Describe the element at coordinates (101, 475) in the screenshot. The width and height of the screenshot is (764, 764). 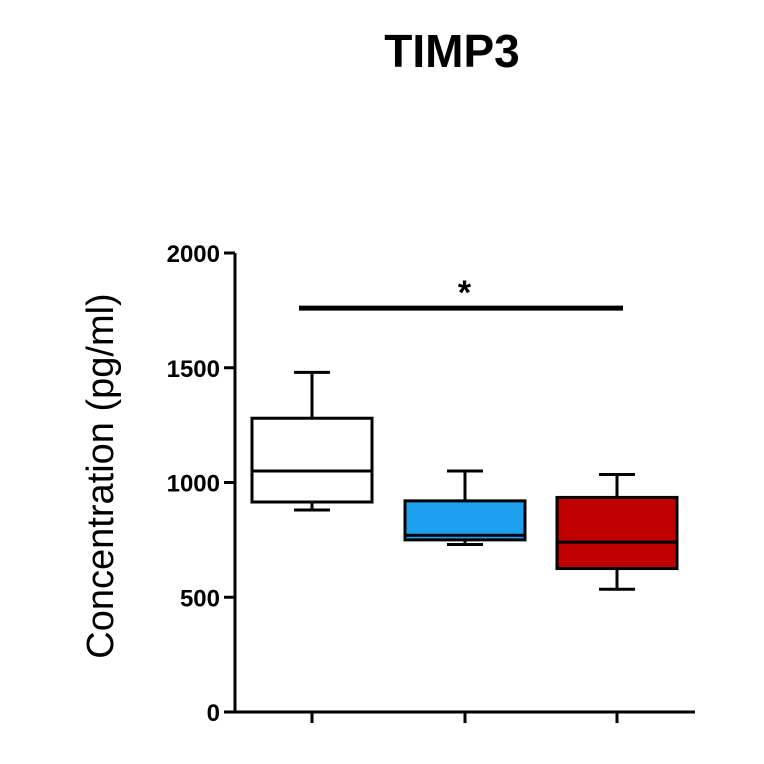
I see `y-axis-label: Concentration (pg/ml)` at that location.